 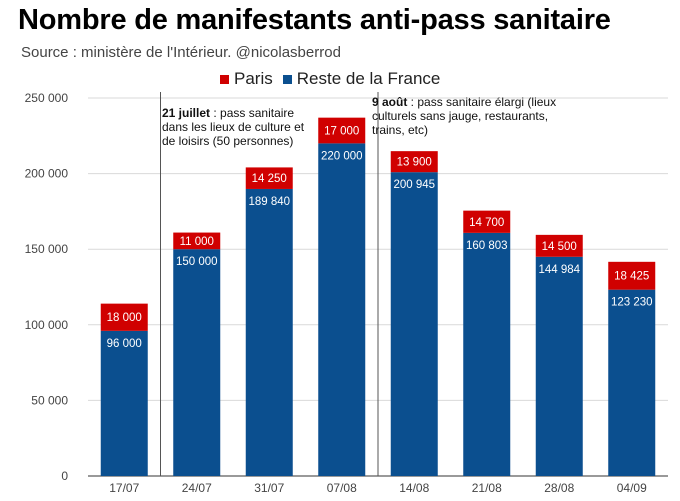 I want to click on bar-reste-28/08, so click(x=559, y=366).